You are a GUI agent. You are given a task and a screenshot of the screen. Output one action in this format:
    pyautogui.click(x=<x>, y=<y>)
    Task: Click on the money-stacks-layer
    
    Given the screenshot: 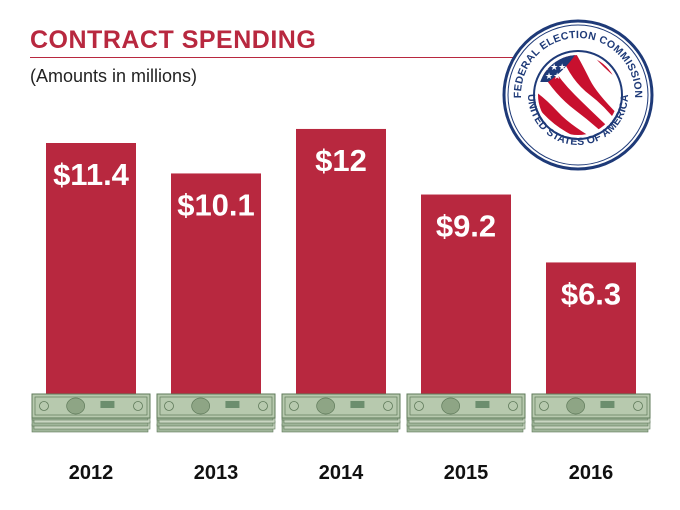 What is the action you would take?
    pyautogui.click(x=341, y=413)
    